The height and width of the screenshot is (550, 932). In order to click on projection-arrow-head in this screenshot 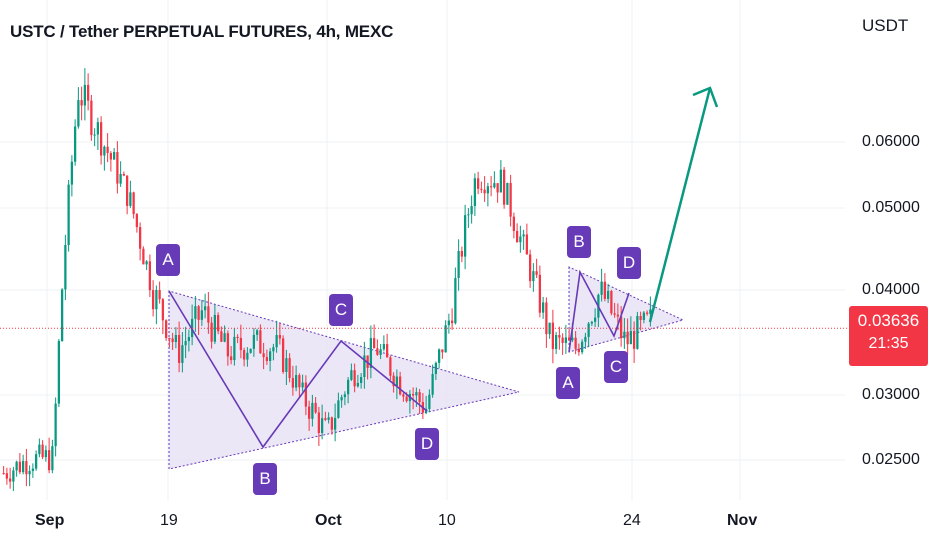, I will do `click(705, 97)`.